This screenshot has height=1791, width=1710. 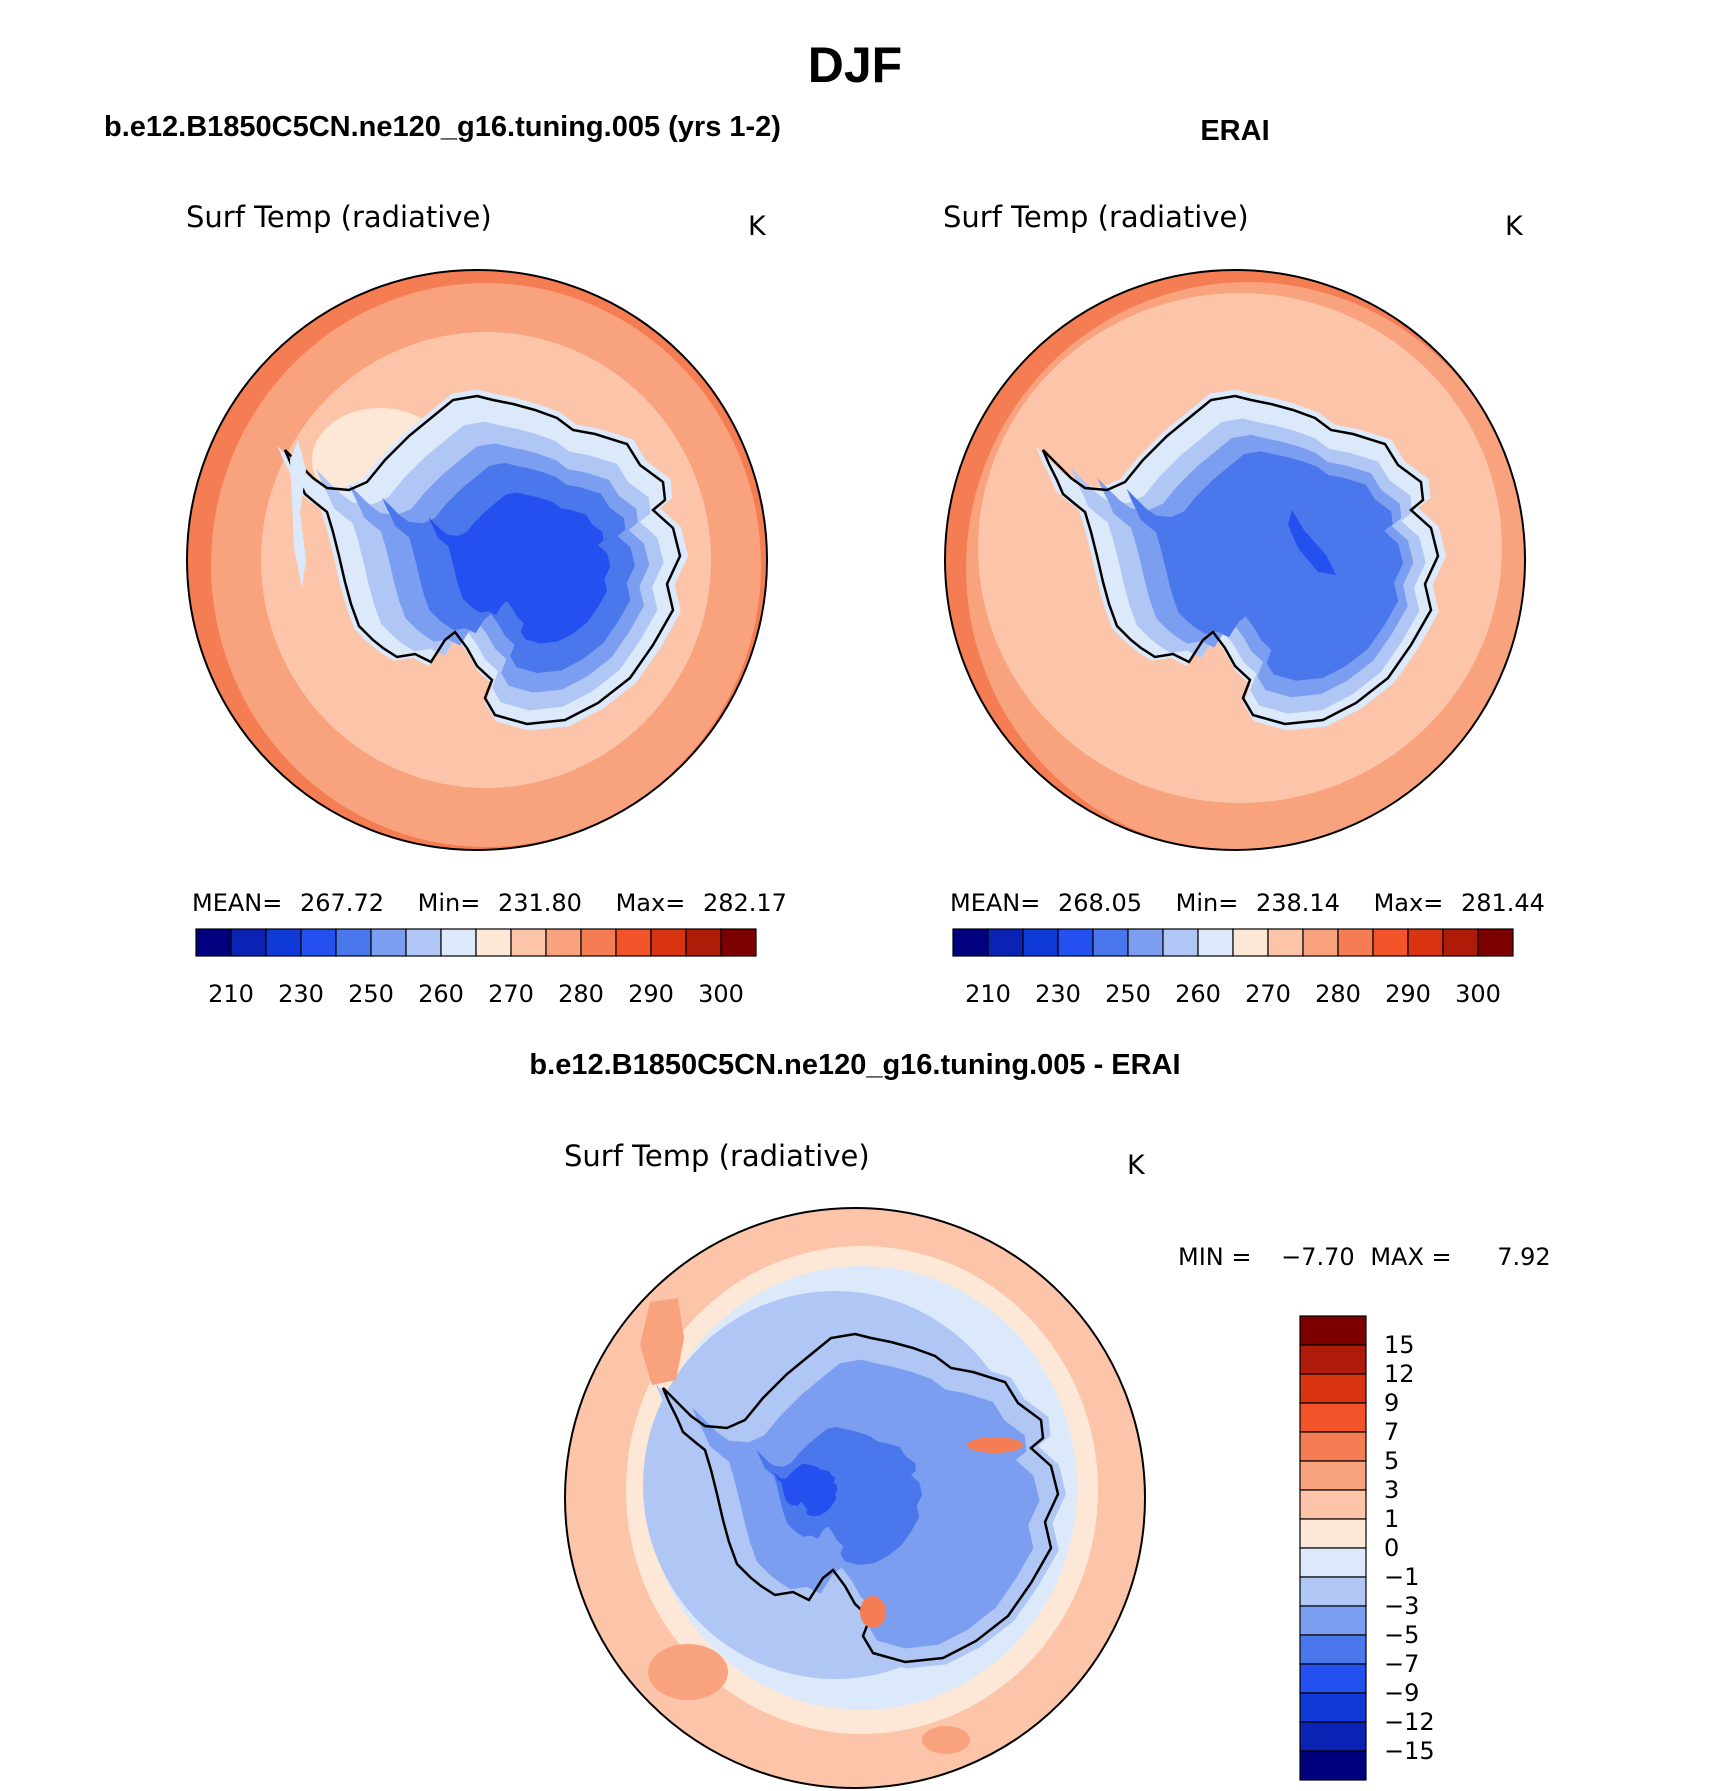 I want to click on panel-model-max: 282.17, so click(x=745, y=903).